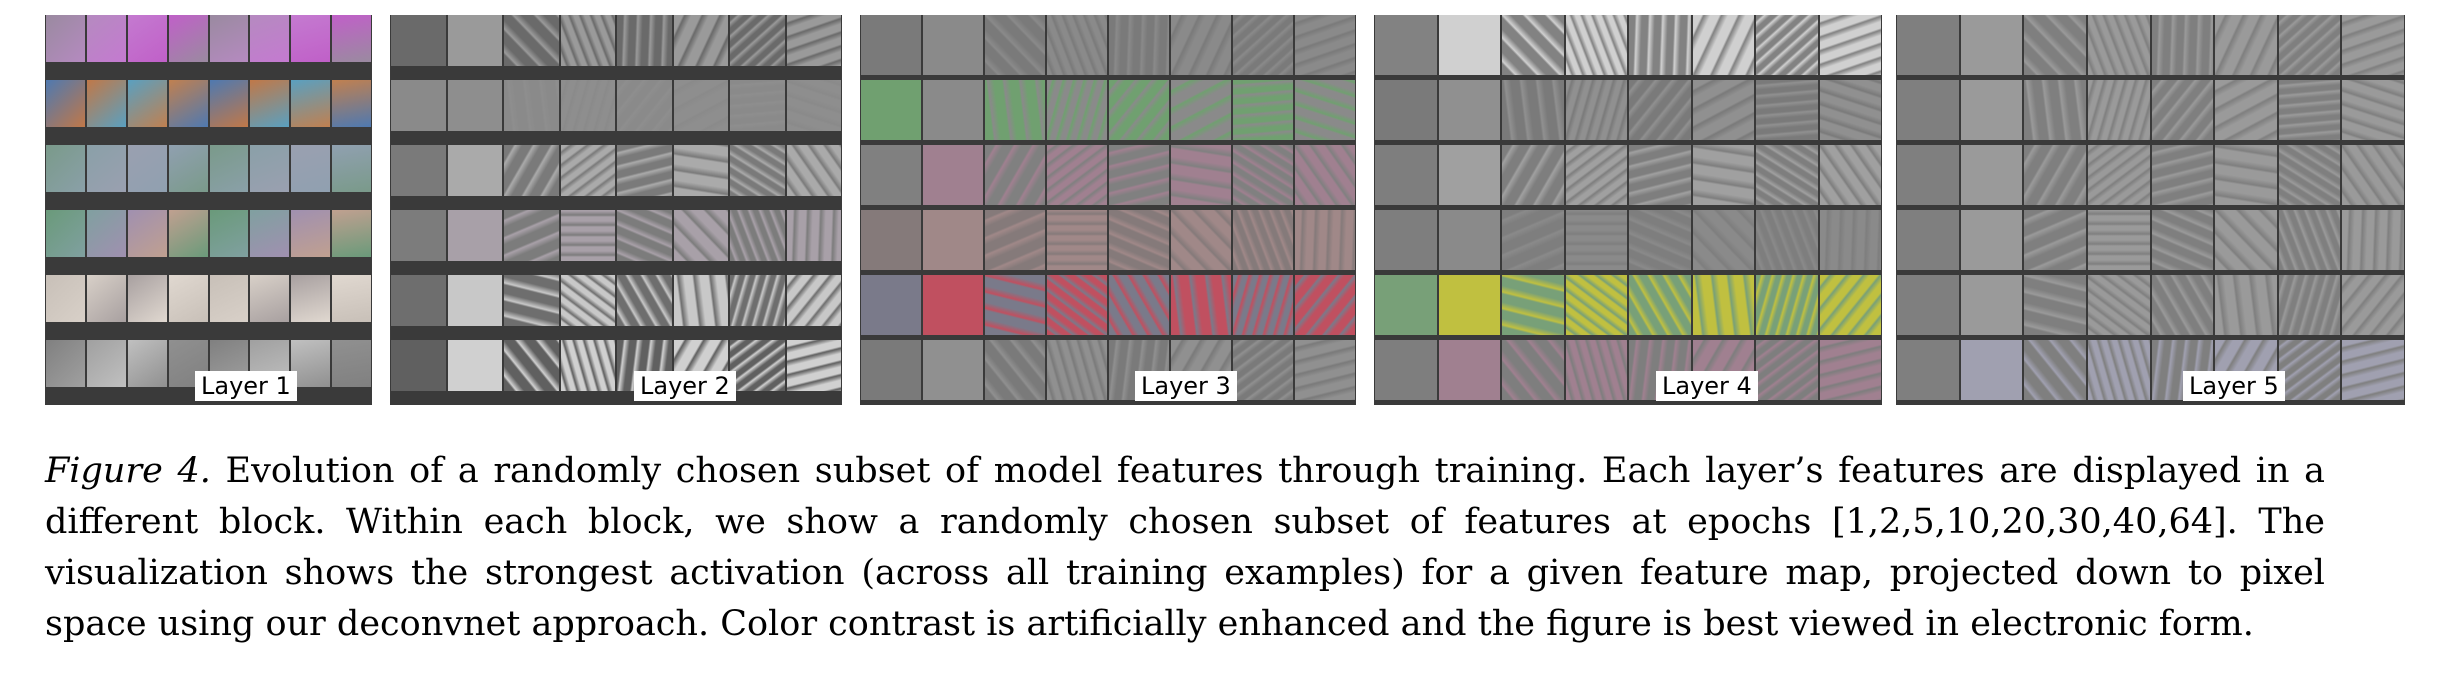  I want to click on layer-5-block: Layer 5, so click(2150, 210).